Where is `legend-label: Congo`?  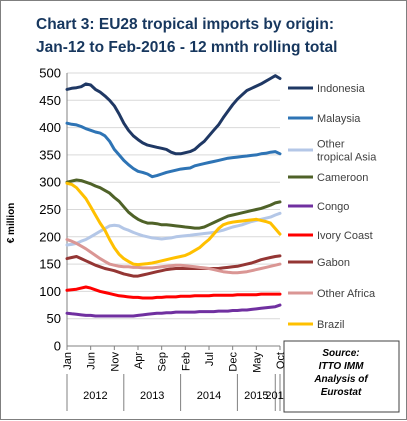
legend-label: Congo is located at coordinates (333, 207).